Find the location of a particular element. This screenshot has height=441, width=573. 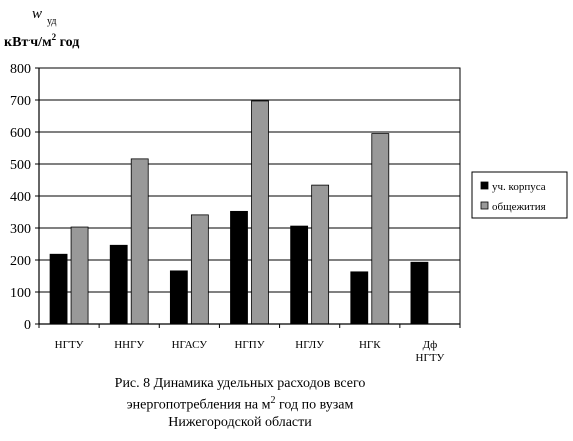

y-tick-labels: 0 100 200 300 400 500 600 700 800 is located at coordinates (20, 197).